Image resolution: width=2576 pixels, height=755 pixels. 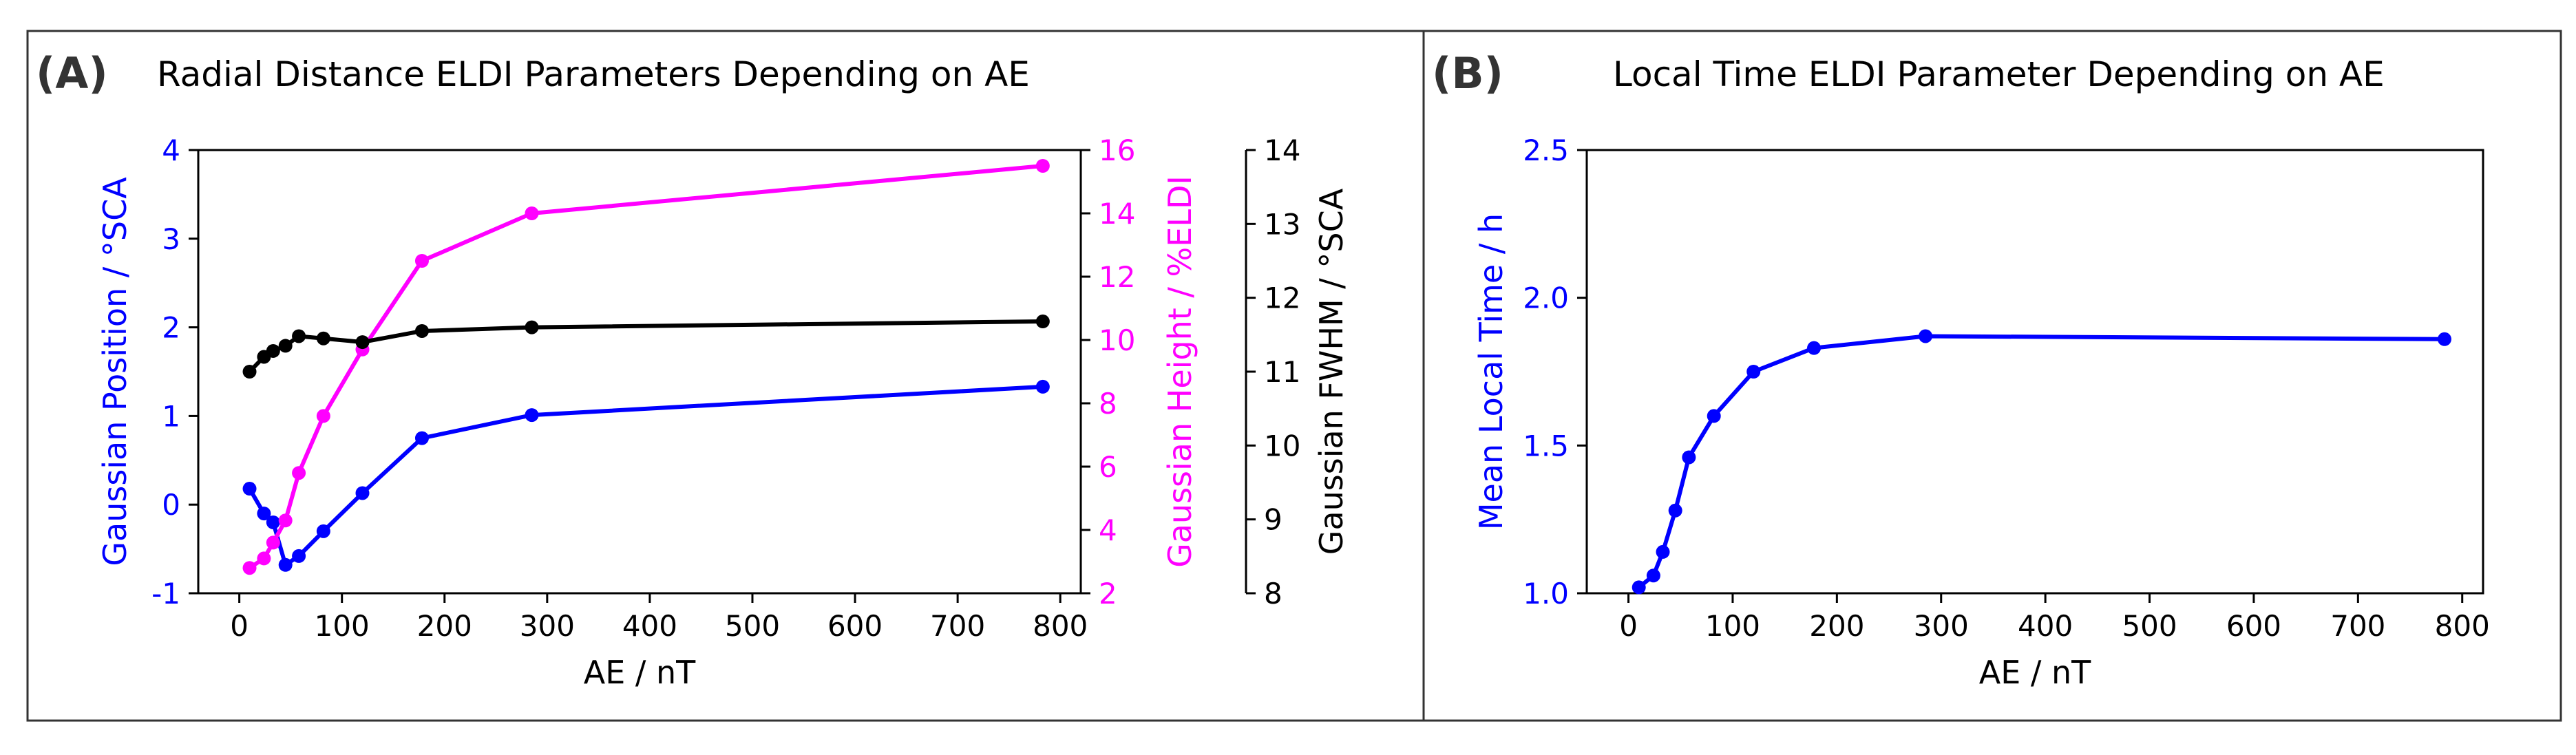 What do you see at coordinates (1546, 150) in the screenshot?
I see `y-tick-label: 2.5` at bounding box center [1546, 150].